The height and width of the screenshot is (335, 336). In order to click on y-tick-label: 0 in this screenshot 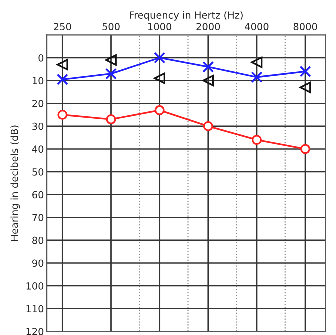, I will do `click(41, 58)`.